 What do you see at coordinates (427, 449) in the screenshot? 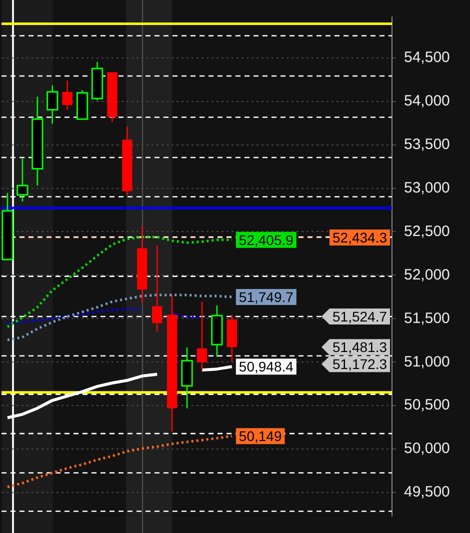
I see `y-tick-label: 50,000` at bounding box center [427, 449].